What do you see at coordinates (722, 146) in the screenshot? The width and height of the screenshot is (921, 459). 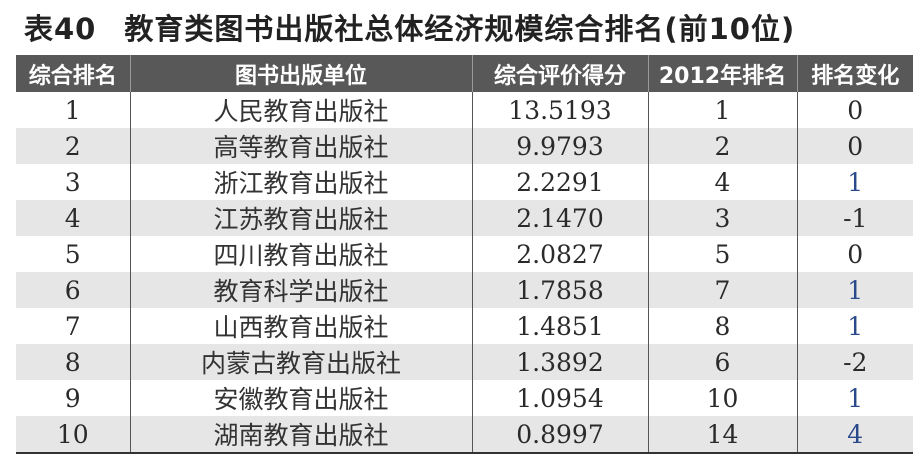 I see `rank-2012-cell: 2` at bounding box center [722, 146].